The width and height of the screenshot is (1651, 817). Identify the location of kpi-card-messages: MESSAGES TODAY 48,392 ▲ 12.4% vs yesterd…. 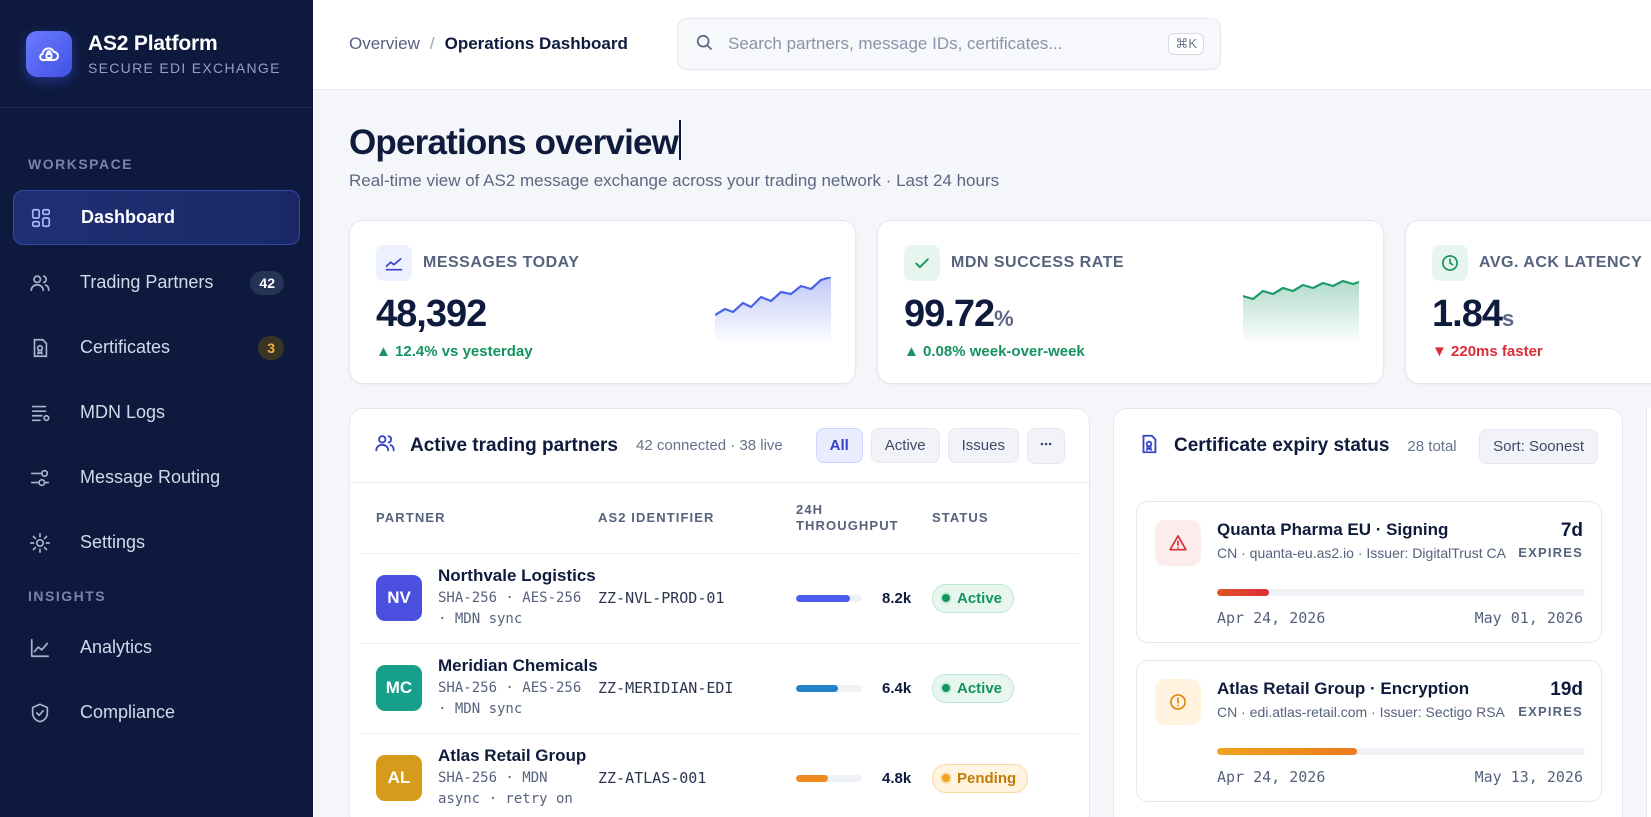
(602, 302).